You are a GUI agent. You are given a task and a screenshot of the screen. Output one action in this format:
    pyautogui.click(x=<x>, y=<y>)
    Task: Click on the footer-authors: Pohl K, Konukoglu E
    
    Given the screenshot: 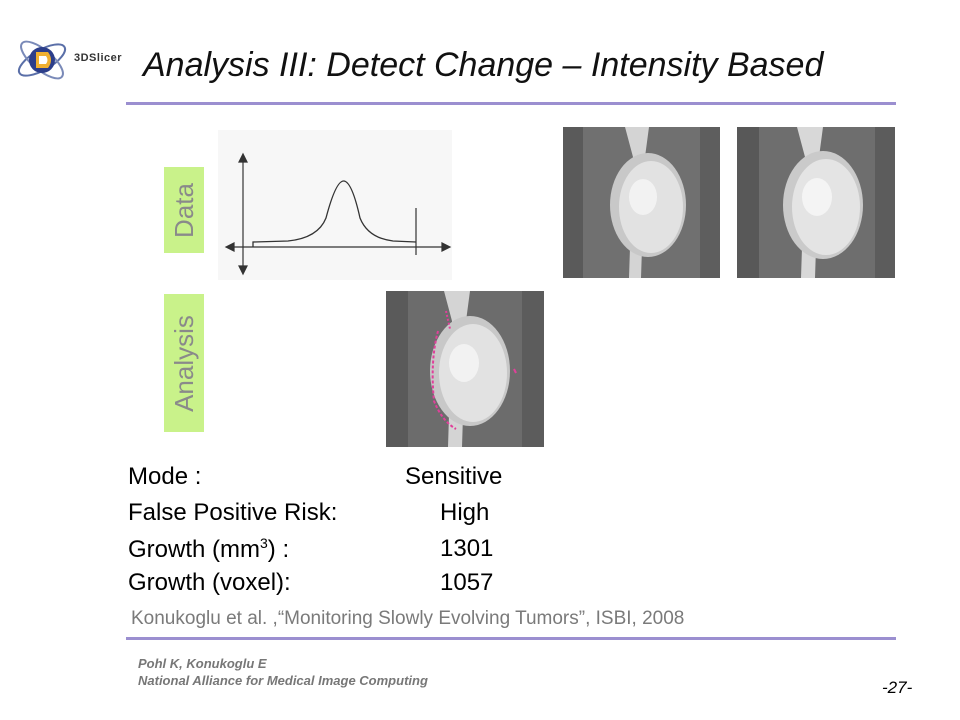 What is the action you would take?
    pyautogui.click(x=202, y=663)
    